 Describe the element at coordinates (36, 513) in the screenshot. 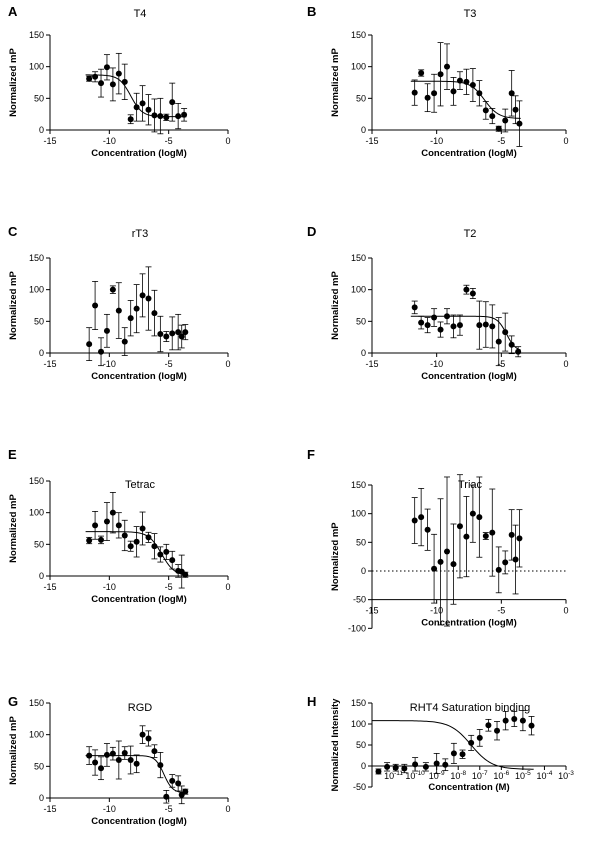

I see `panel-e-y-tick-label: 100` at that location.